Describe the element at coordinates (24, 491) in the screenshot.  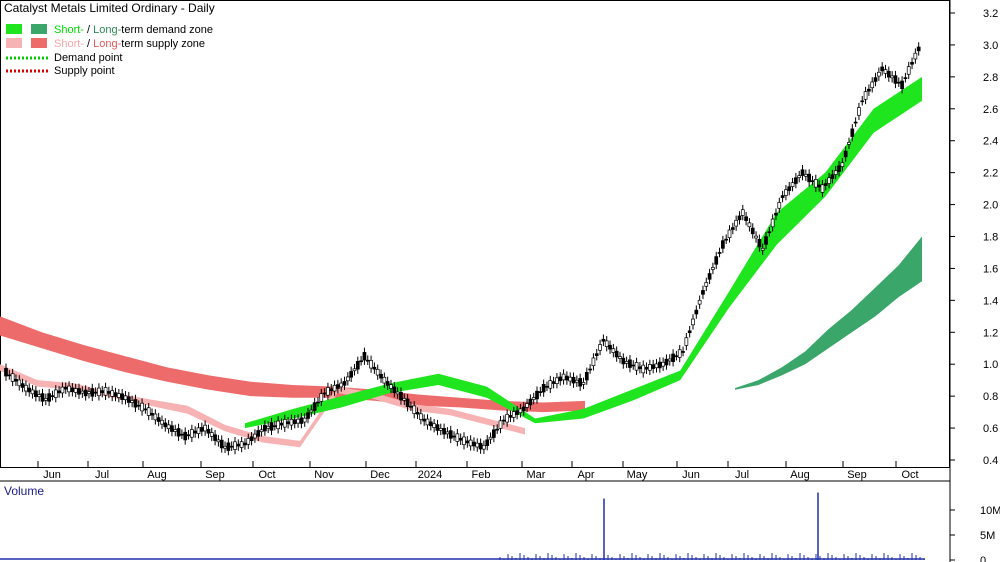
I see `volume-label: Volume` at that location.